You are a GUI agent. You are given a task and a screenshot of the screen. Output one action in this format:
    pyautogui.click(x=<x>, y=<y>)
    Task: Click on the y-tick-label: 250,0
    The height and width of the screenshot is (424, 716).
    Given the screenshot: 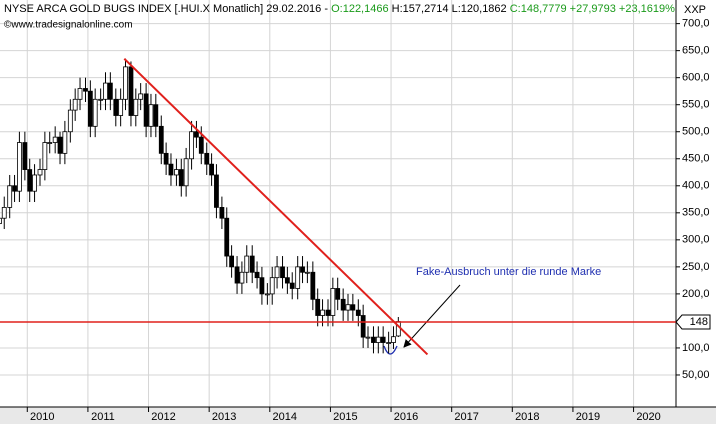 What is the action you would take?
    pyautogui.click(x=696, y=267)
    